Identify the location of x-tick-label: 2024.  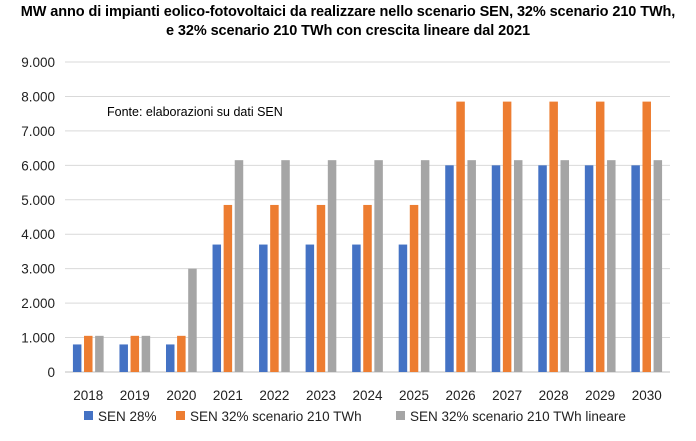
(367, 395).